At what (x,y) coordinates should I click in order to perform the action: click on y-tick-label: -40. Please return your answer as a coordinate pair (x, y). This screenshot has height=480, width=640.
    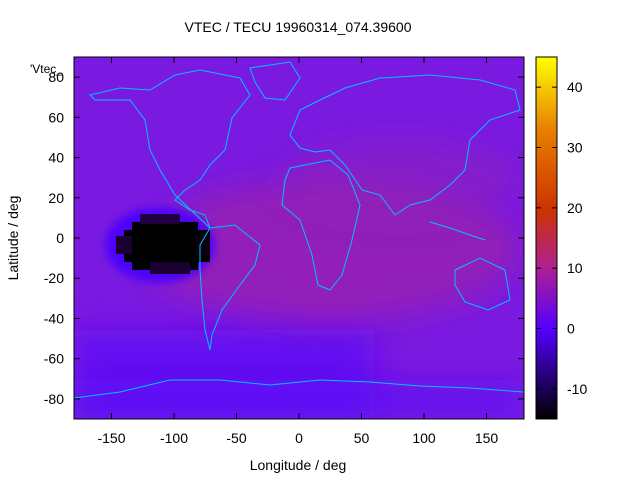
    Looking at the image, I should click on (54, 318).